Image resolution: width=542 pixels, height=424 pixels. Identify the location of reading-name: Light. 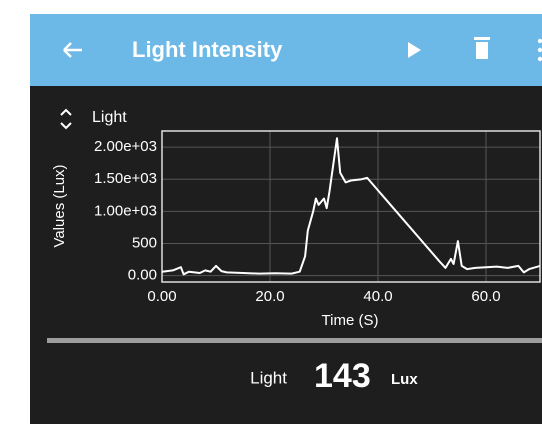
(268, 377).